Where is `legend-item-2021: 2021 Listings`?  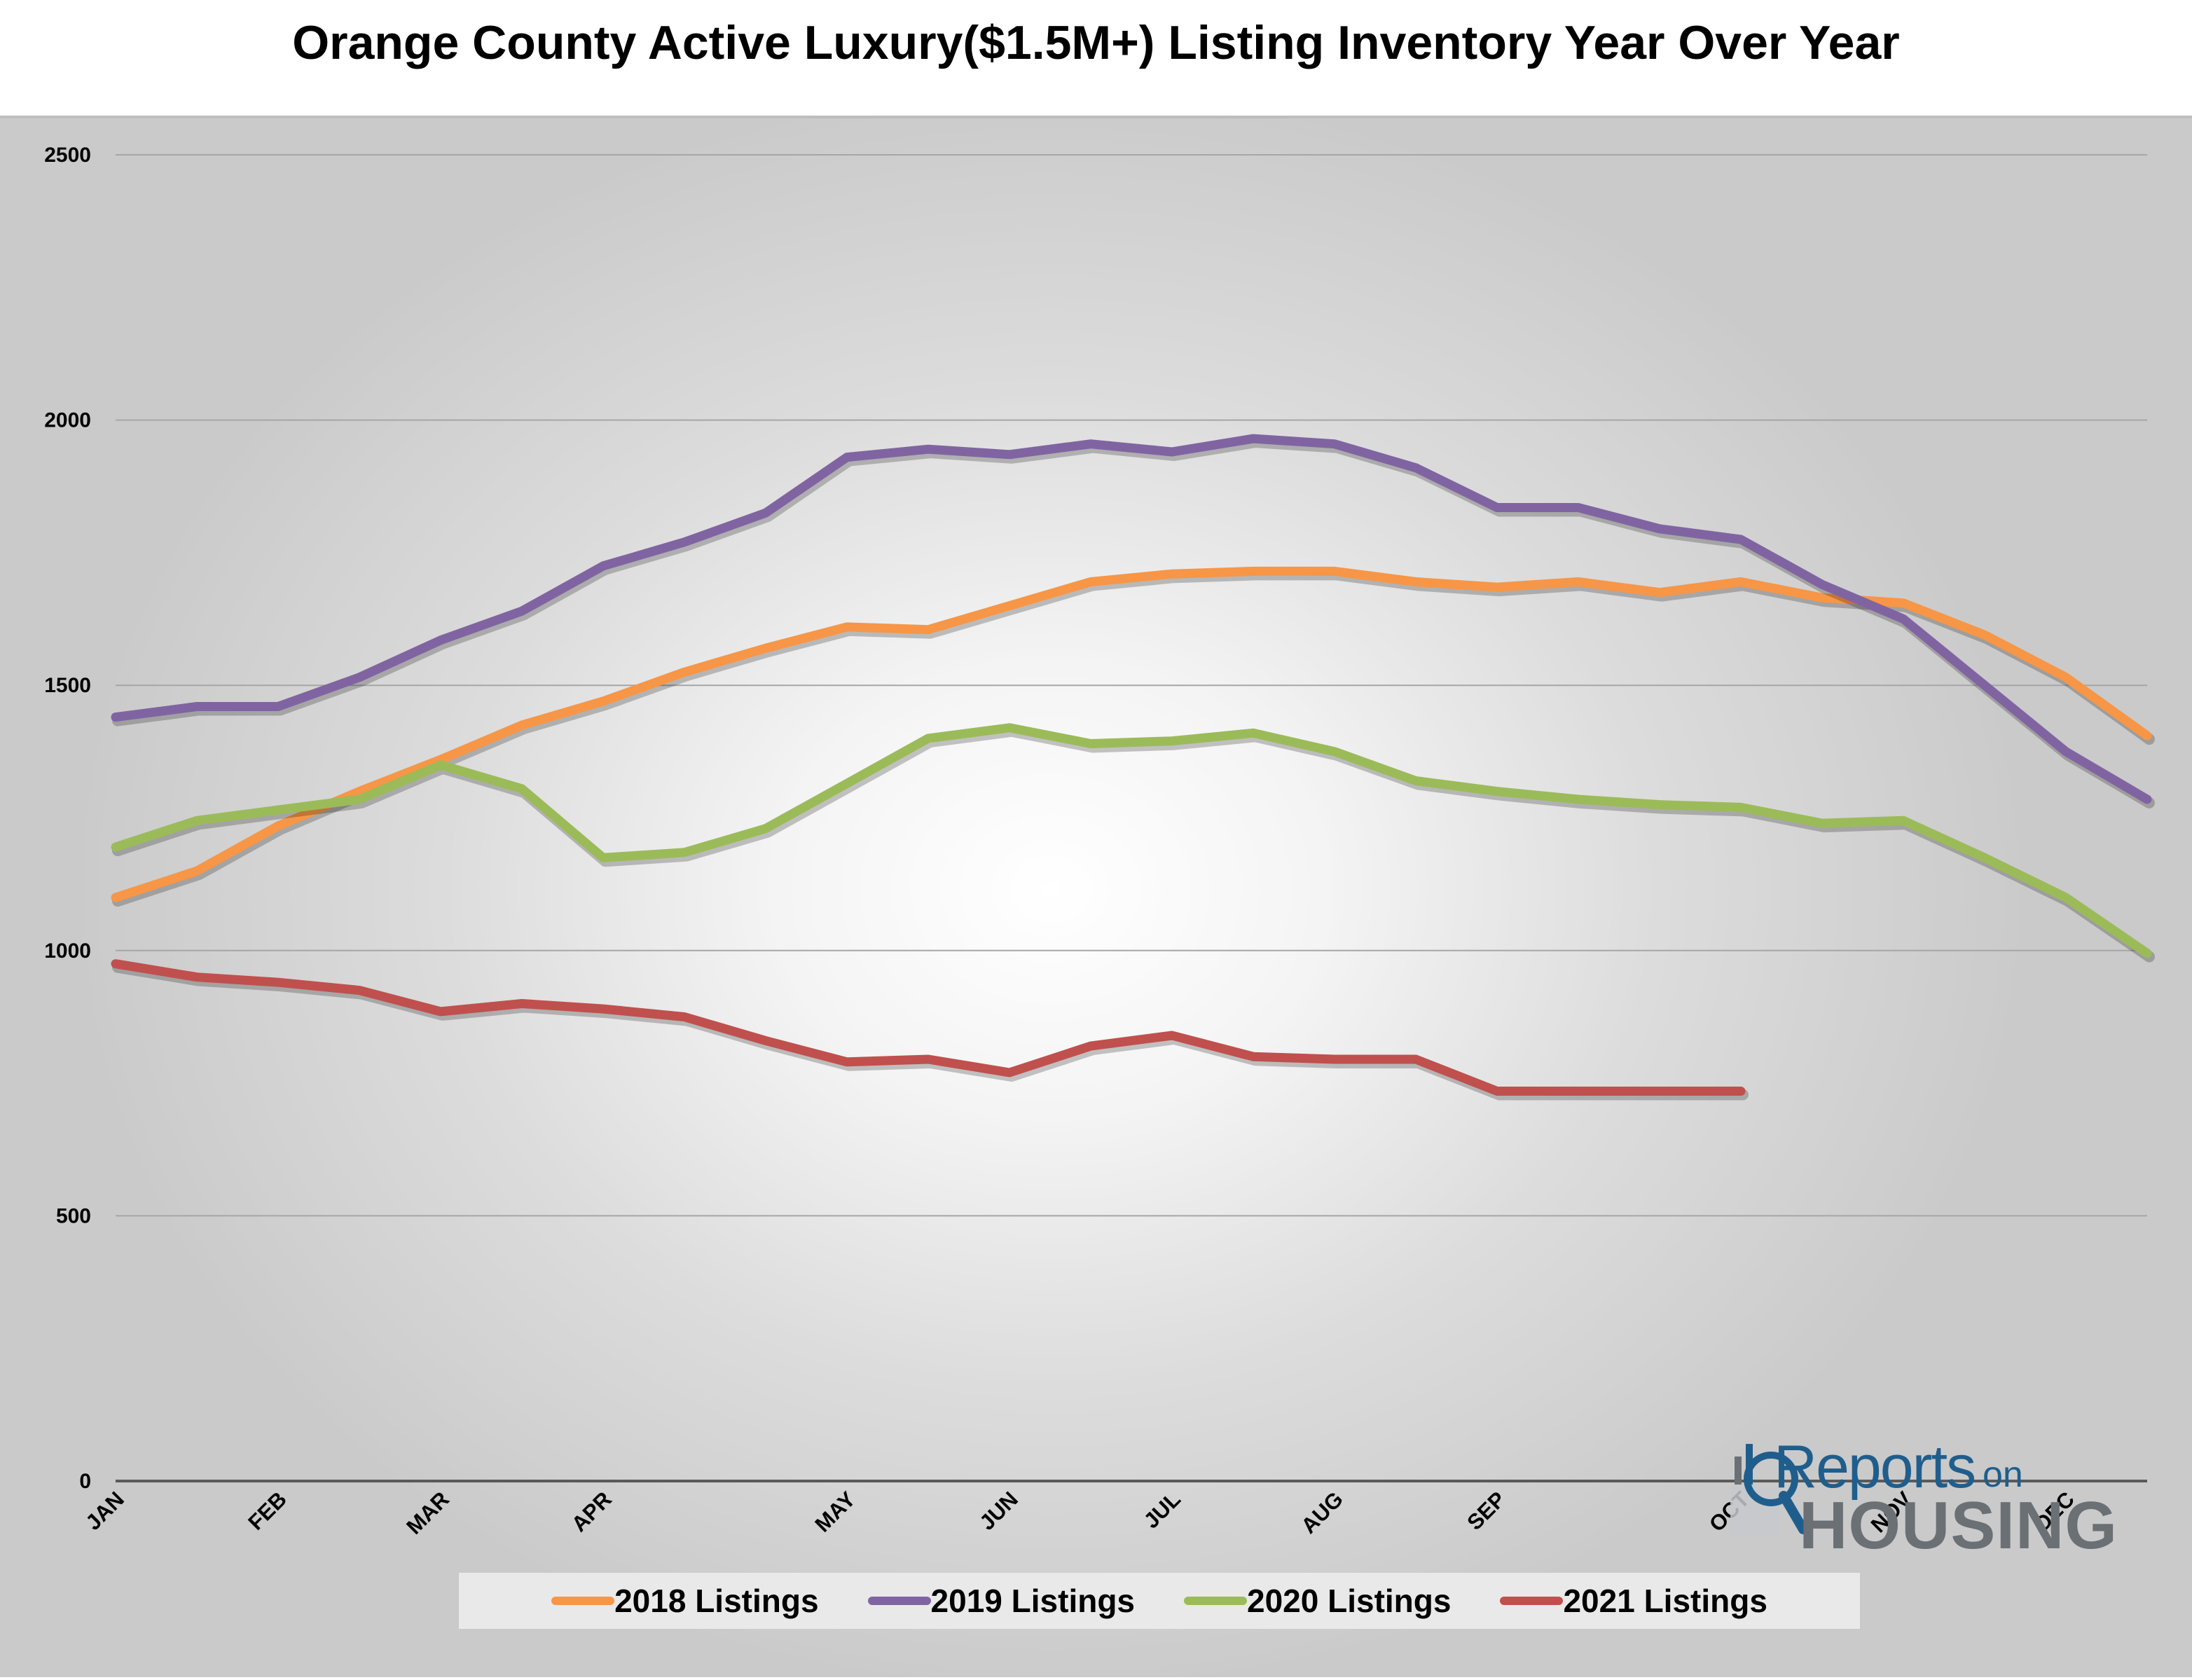 legend-item-2021: 2021 Listings is located at coordinates (1634, 1601).